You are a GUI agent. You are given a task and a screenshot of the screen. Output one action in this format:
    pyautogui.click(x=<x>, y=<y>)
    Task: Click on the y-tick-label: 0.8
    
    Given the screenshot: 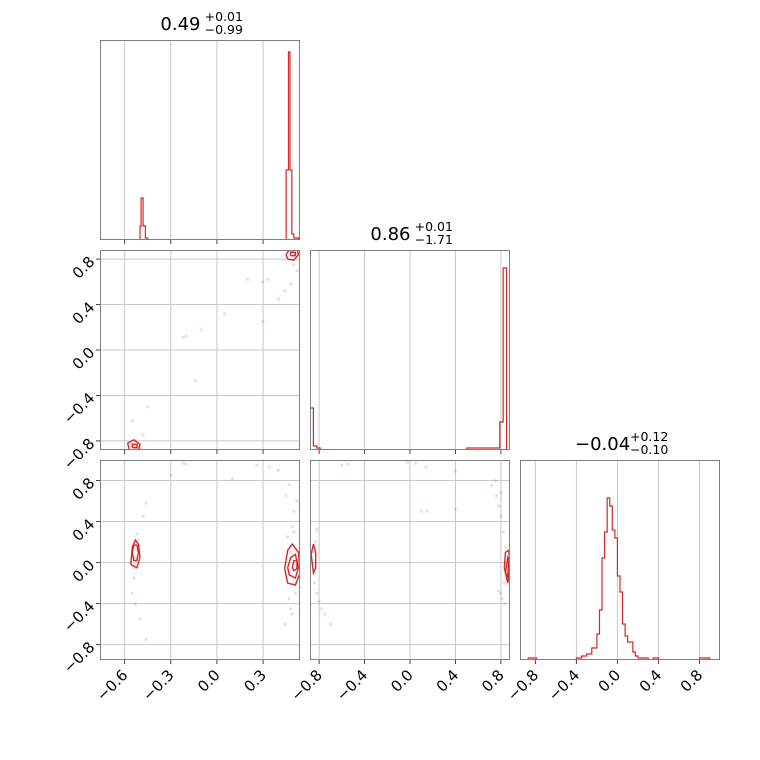 What is the action you would take?
    pyautogui.click(x=84, y=268)
    